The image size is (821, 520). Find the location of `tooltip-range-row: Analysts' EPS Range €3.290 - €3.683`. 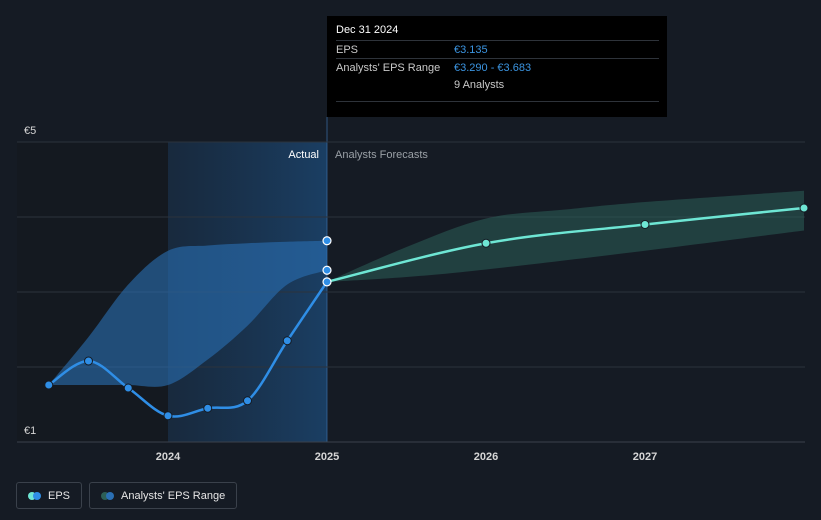

tooltip-range-row: Analysts' EPS Range €3.290 - €3.683 is located at coordinates (497, 67).